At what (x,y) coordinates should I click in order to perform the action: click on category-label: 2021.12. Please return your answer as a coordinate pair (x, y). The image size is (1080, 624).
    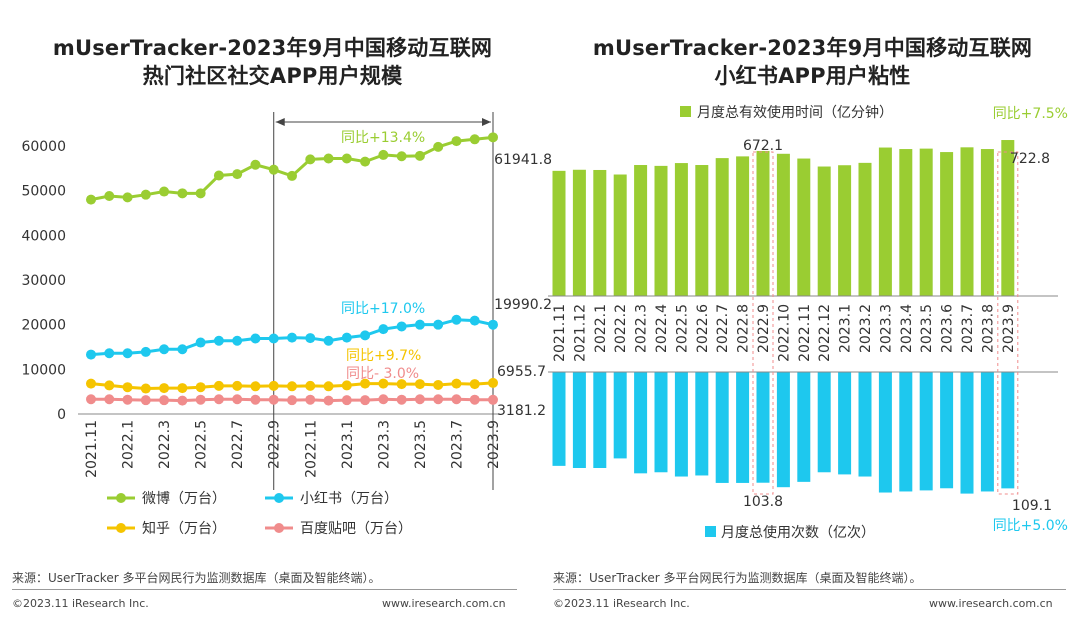
    Looking at the image, I should click on (580, 333).